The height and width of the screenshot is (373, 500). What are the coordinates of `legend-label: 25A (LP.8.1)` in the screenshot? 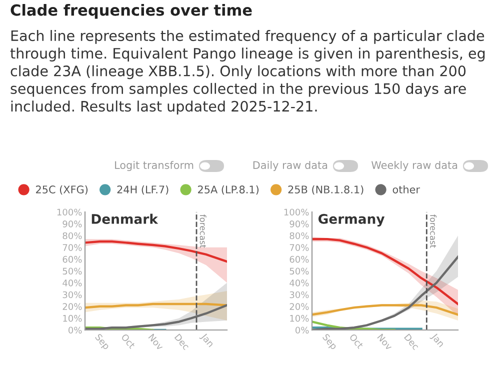 It's located at (228, 190).